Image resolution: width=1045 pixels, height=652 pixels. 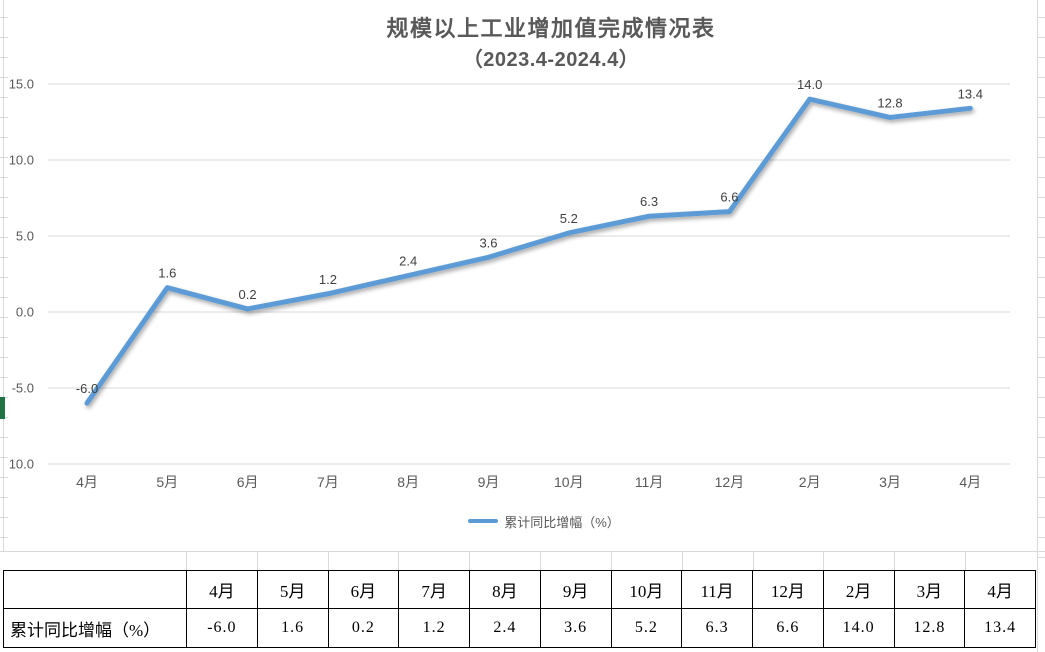 What do you see at coordinates (505, 590) in the screenshot?
I see `month-header-cell: 8月` at bounding box center [505, 590].